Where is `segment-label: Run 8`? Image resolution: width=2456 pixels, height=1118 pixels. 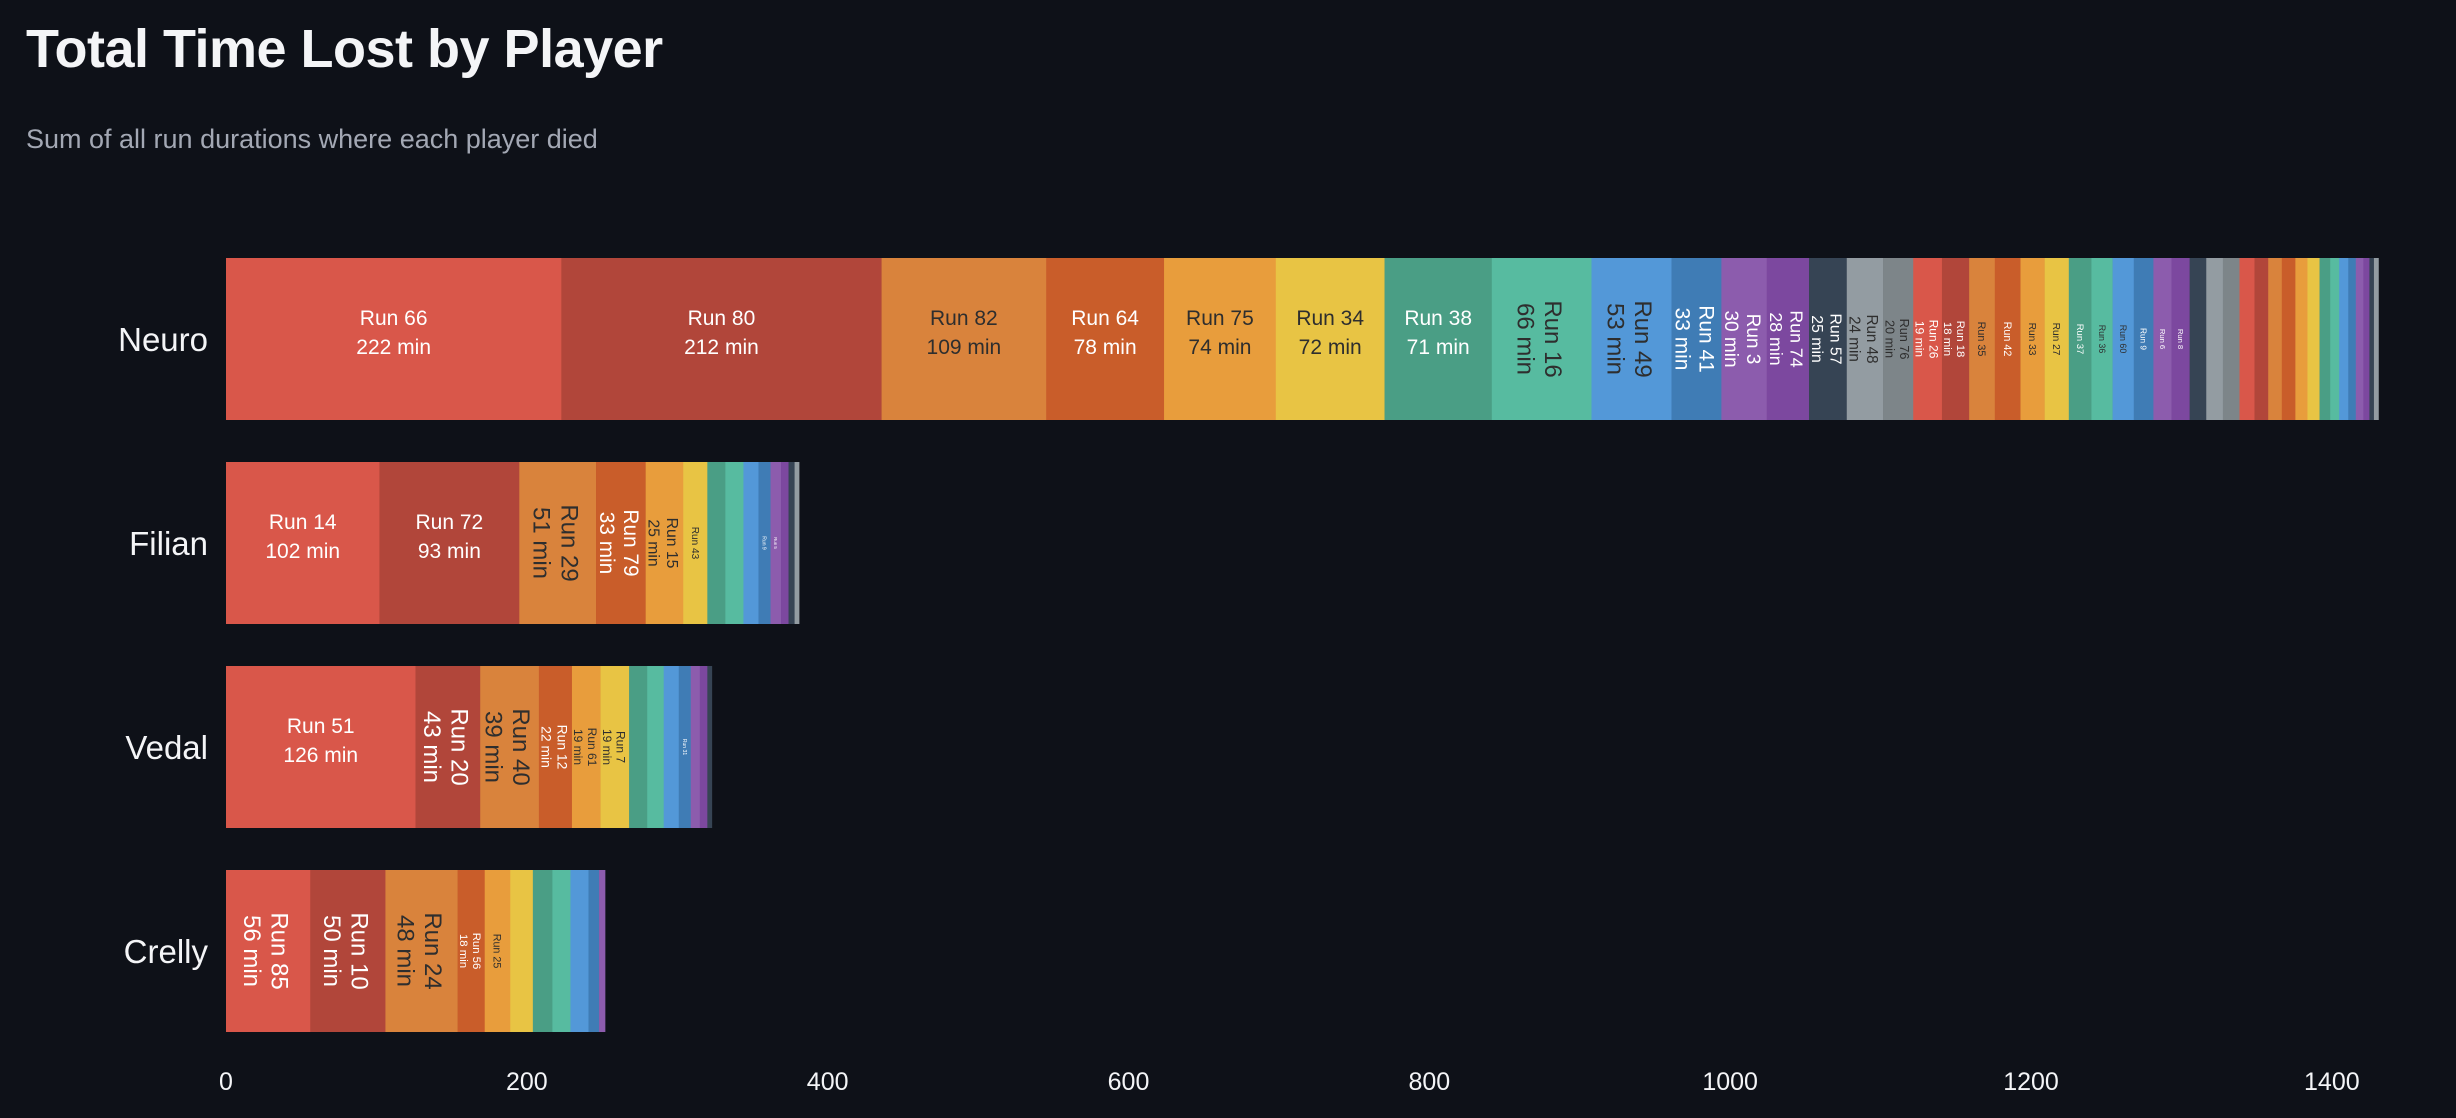 segment-label: Run 8 is located at coordinates (2180, 339).